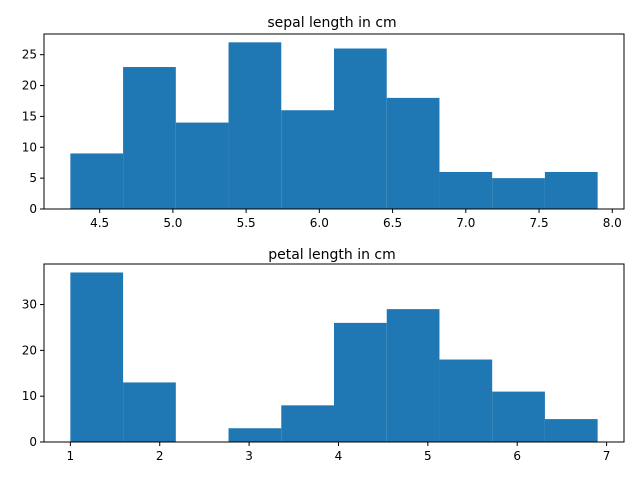 The image size is (640, 480). Describe the element at coordinates (33, 442) in the screenshot. I see `petal-length-y-tick-label-0: 0` at that location.